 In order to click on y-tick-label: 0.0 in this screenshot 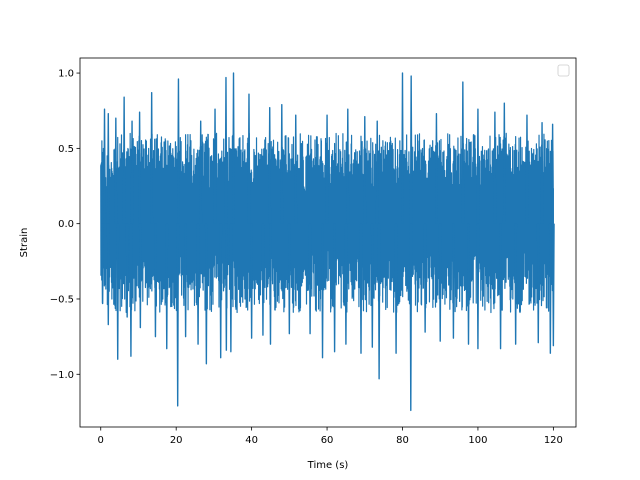, I will do `click(66, 224)`.